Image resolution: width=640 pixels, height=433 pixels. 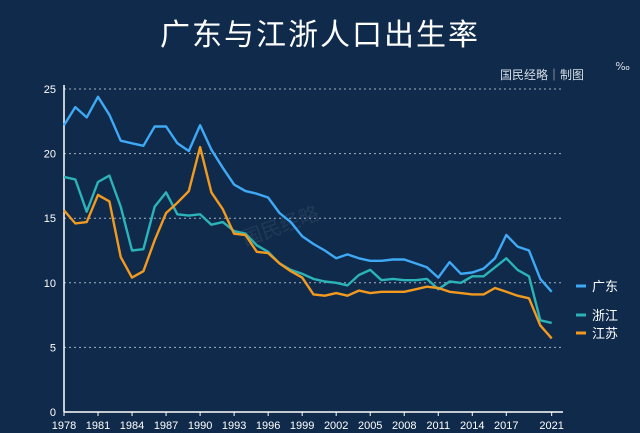 What do you see at coordinates (234, 426) in the screenshot?
I see `x-tick-label-1993: 1993` at bounding box center [234, 426].